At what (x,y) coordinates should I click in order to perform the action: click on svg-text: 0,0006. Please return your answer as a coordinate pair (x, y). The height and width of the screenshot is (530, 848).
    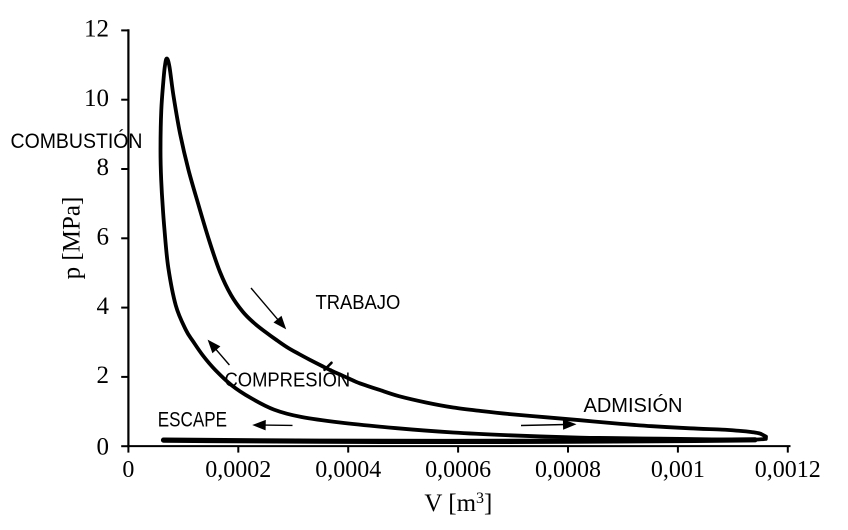
    Looking at the image, I should click on (458, 470).